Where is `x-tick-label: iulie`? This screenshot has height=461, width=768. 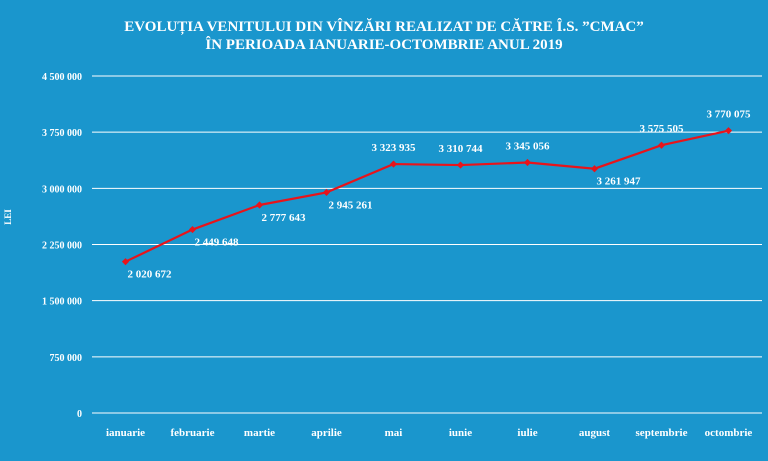
x-tick-label: iulie is located at coordinates (527, 433).